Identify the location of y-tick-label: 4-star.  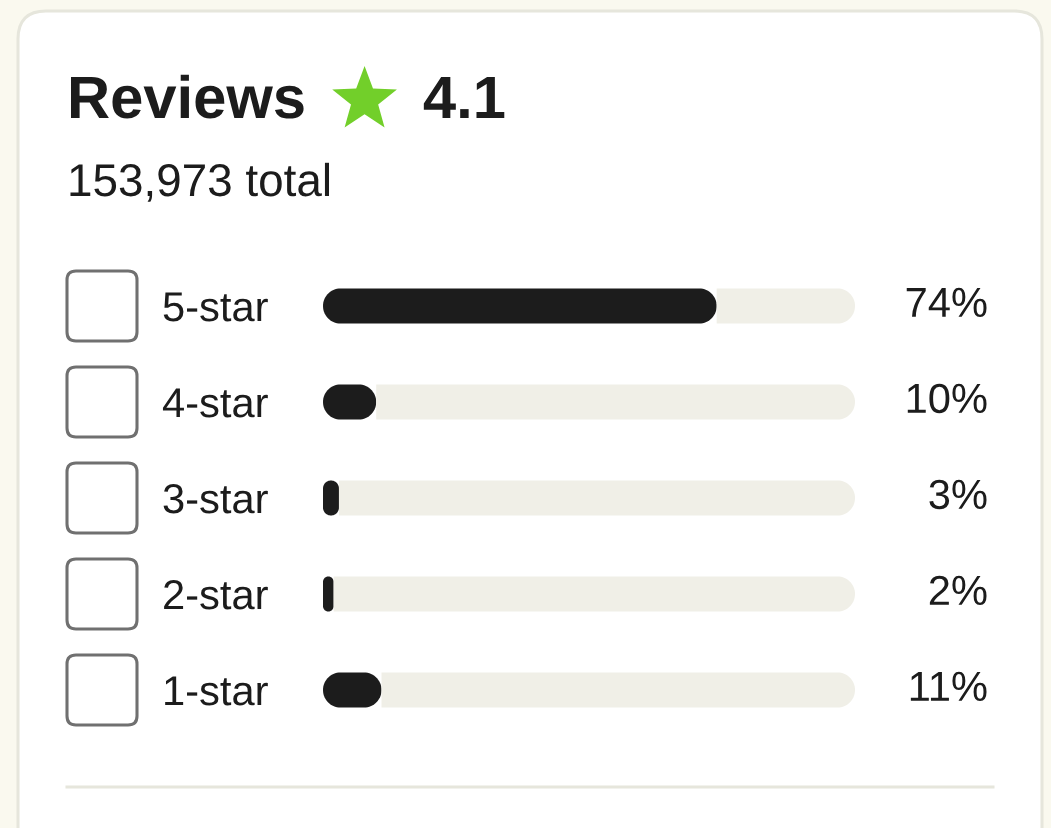
(215, 403).